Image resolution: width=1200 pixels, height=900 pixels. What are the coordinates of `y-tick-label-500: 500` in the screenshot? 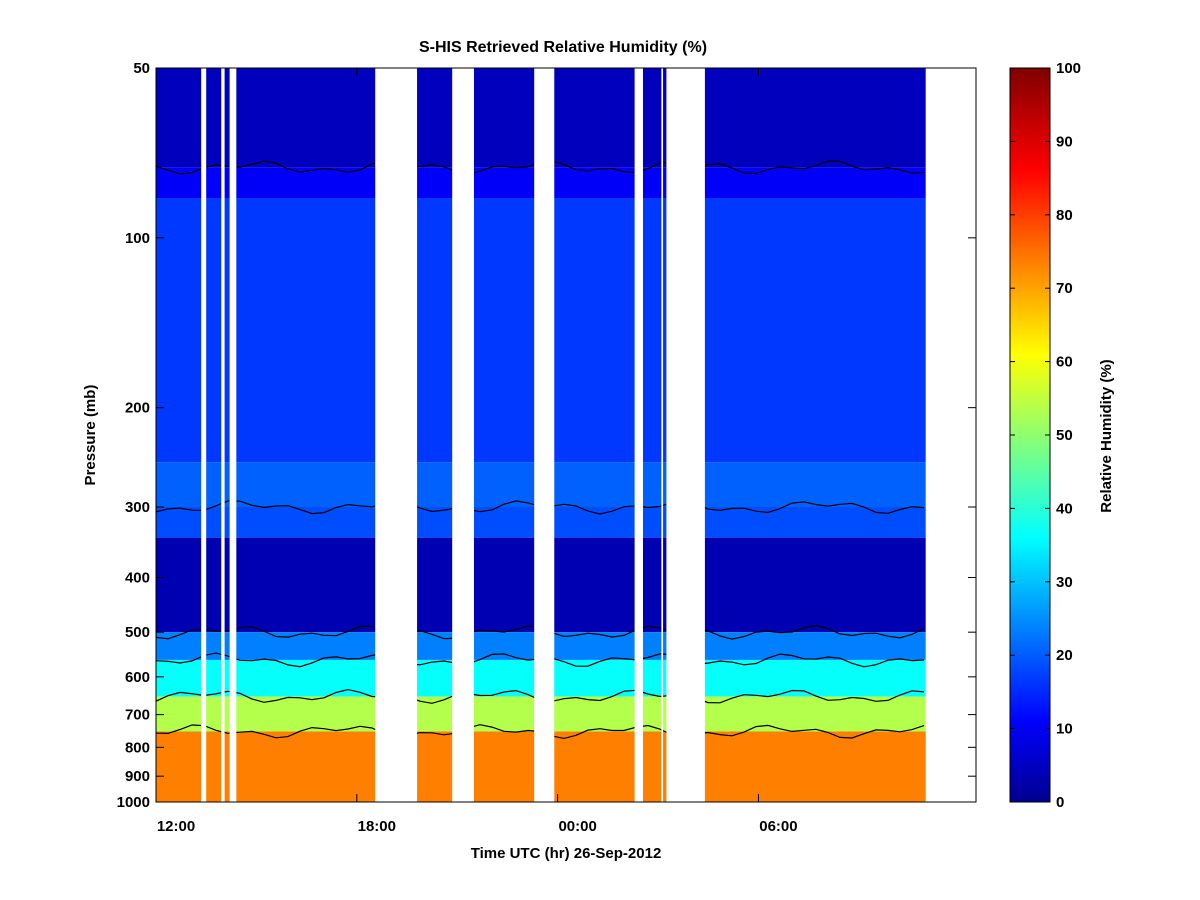 It's located at (137, 632).